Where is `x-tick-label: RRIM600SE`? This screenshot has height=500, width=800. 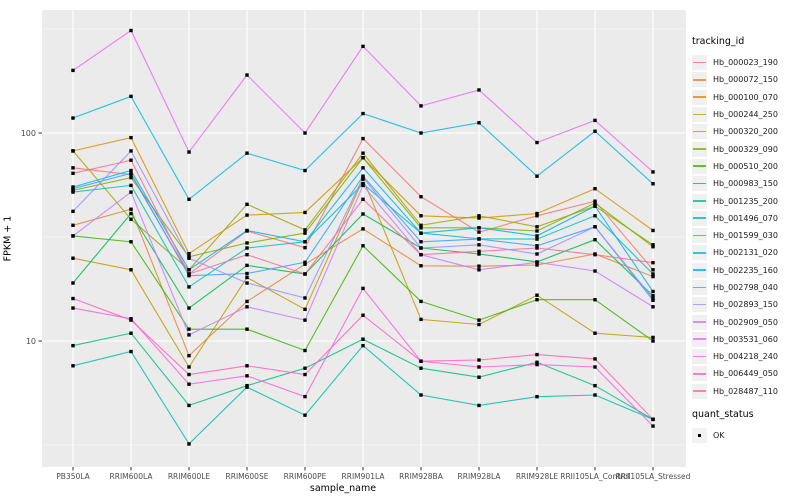 x-tick-label: RRIM600SE is located at coordinates (247, 476).